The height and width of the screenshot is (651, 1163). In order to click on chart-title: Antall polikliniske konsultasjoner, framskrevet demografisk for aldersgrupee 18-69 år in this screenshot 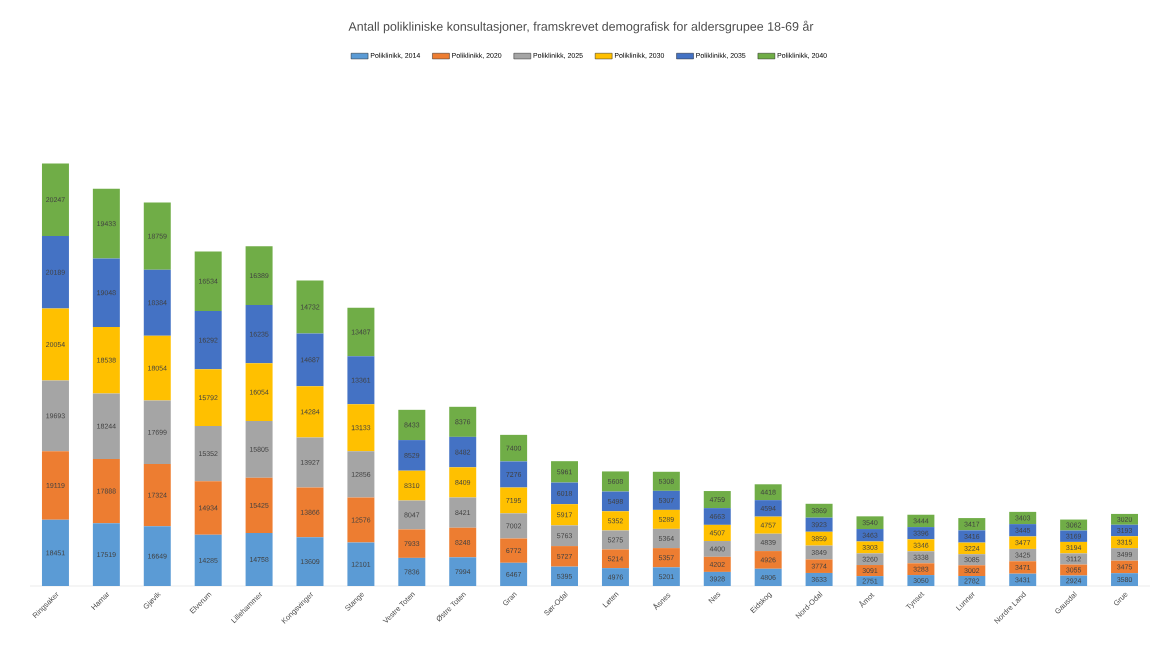, I will do `click(581, 27)`.